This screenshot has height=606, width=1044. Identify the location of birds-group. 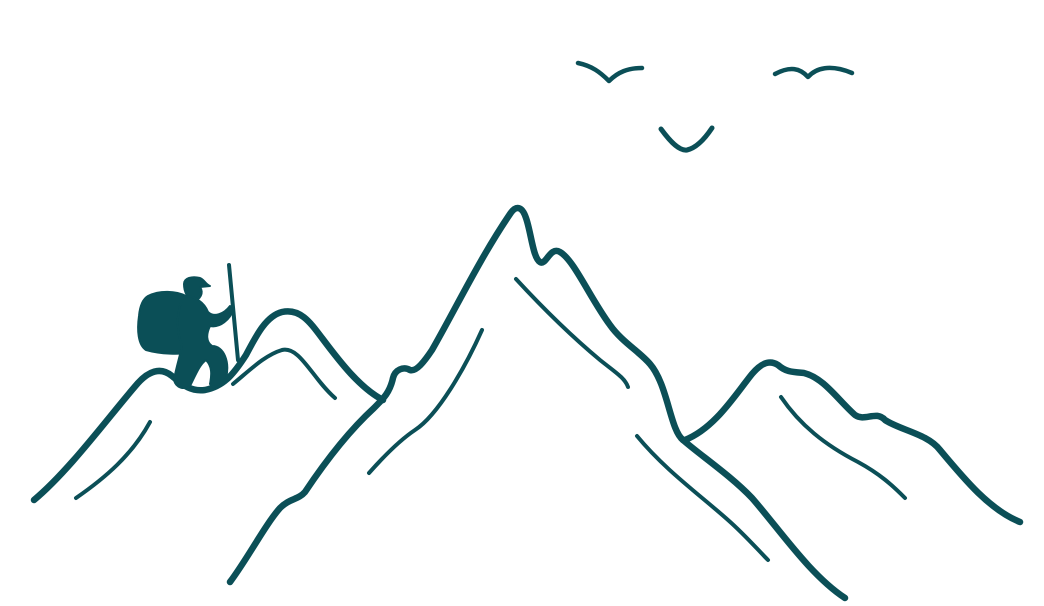
(715, 106).